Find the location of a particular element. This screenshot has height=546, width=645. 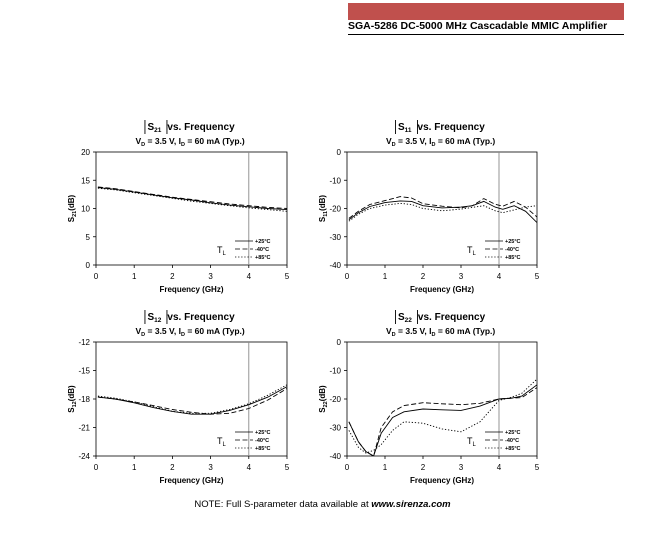

y-tick-label: -24 is located at coordinates (84, 456).